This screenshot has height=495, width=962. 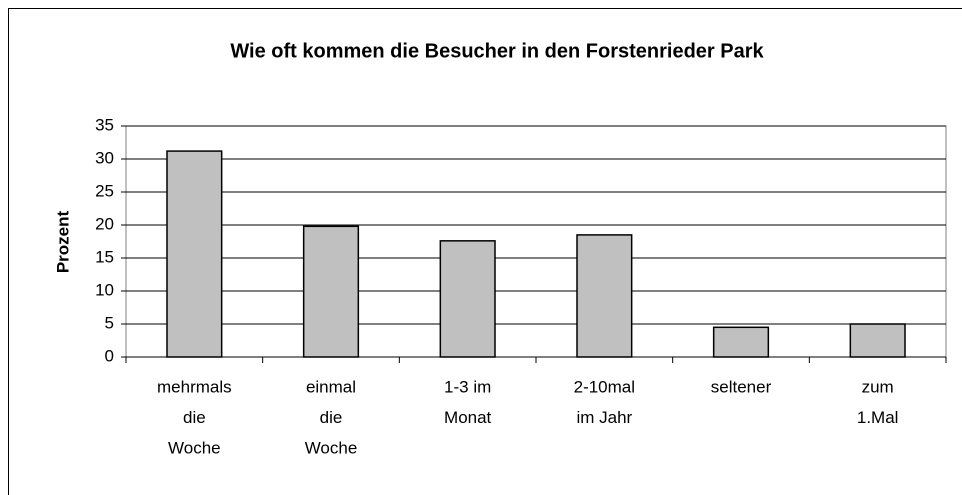 What do you see at coordinates (109, 355) in the screenshot?
I see `y-tick-label: 0` at bounding box center [109, 355].